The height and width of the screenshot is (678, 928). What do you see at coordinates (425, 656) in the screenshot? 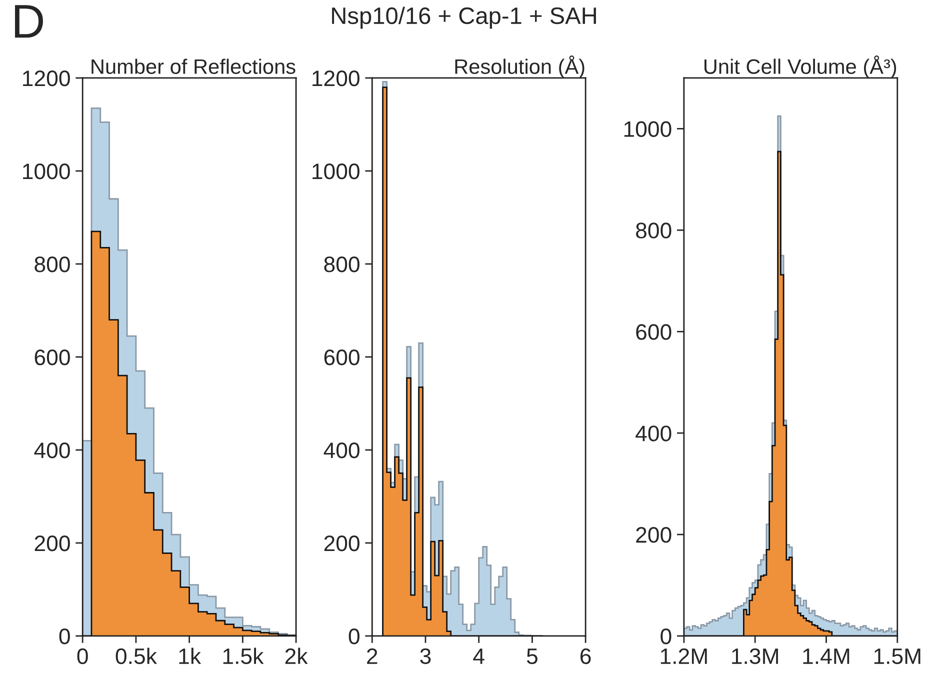
I see `x-tick-label: 3` at bounding box center [425, 656].